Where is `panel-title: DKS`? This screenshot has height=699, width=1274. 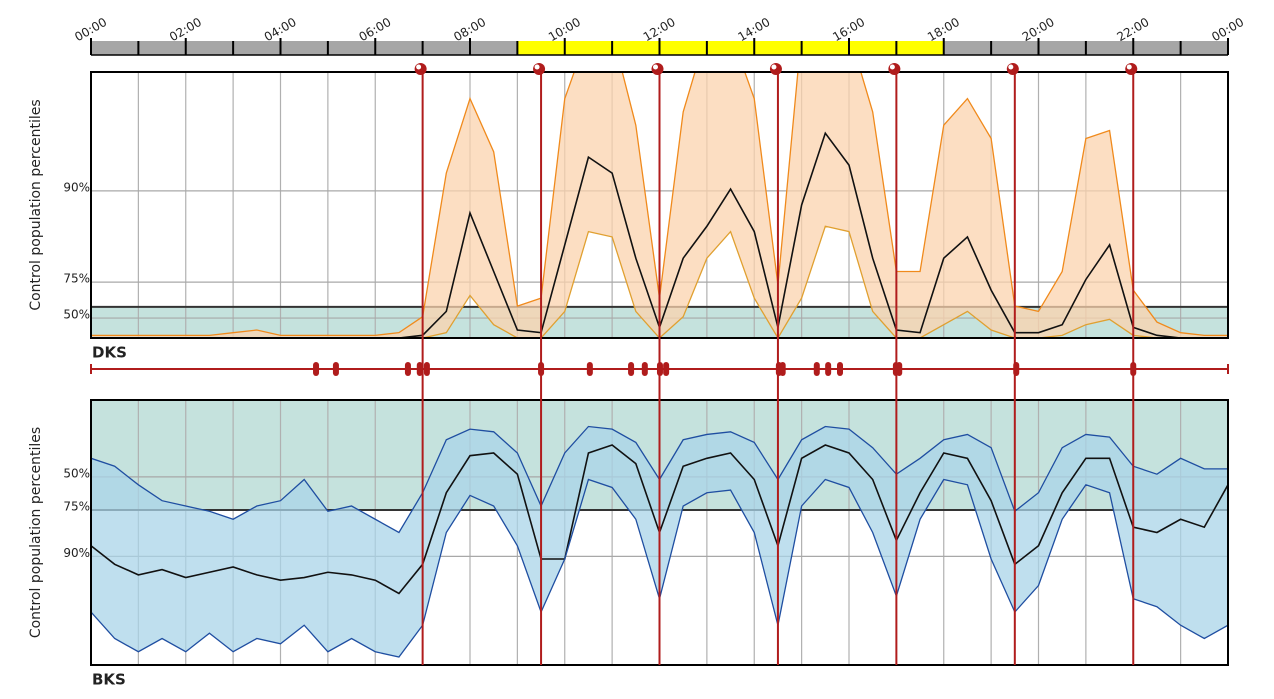 panel-title: DKS is located at coordinates (109, 353).